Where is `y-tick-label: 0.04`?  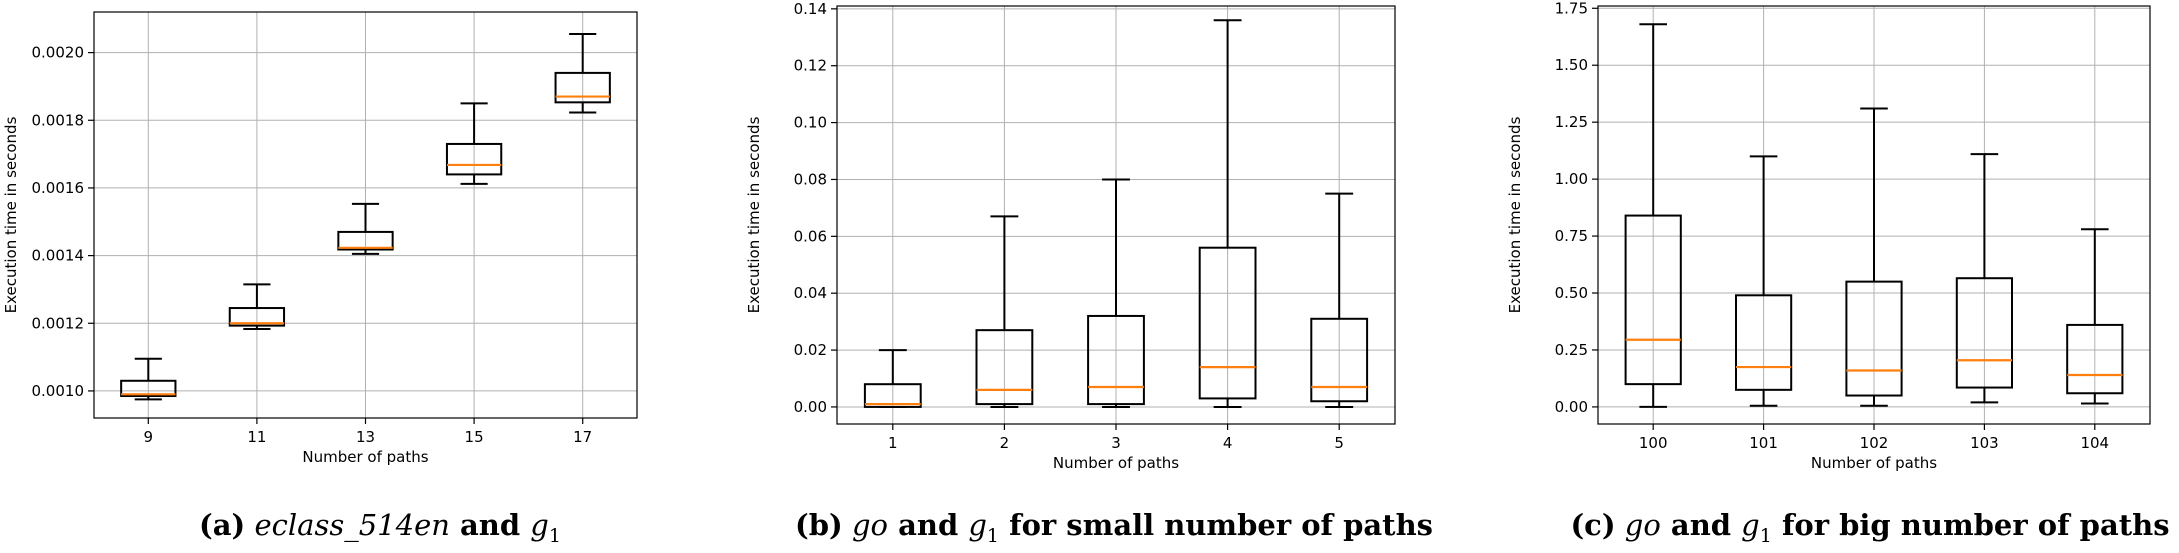 y-tick-label: 0.04 is located at coordinates (810, 293).